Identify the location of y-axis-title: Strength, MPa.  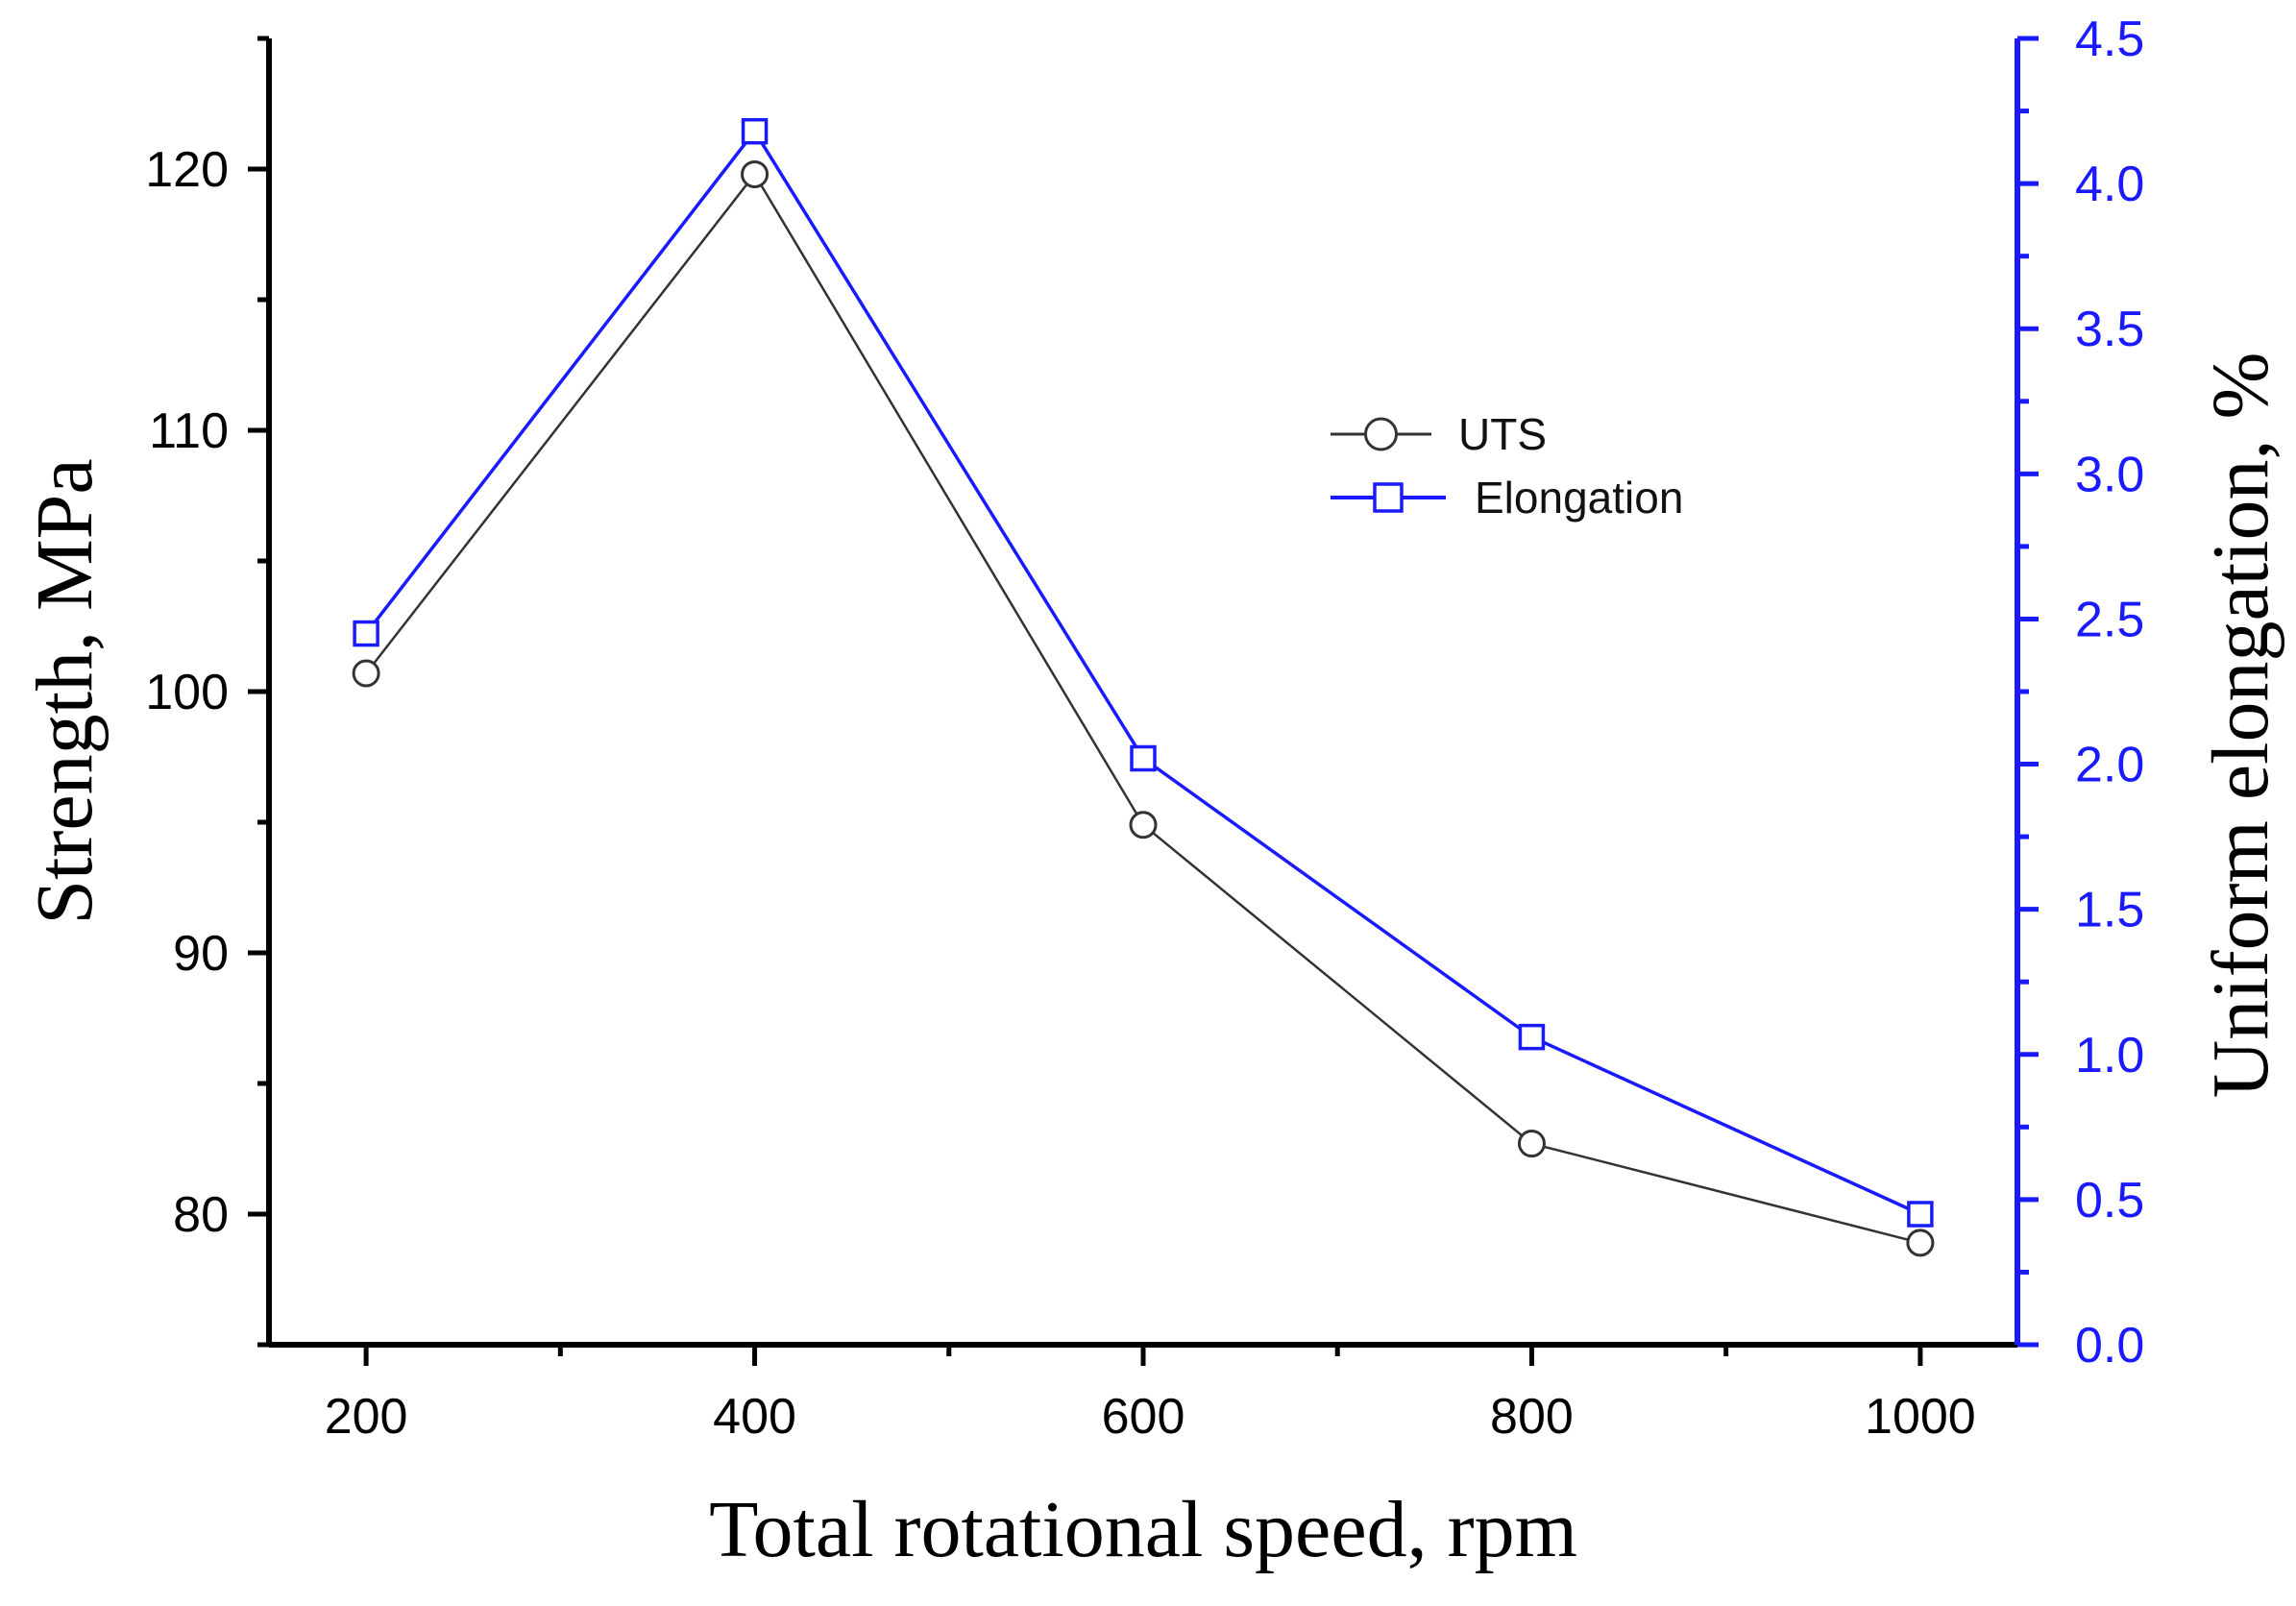
(65, 691).